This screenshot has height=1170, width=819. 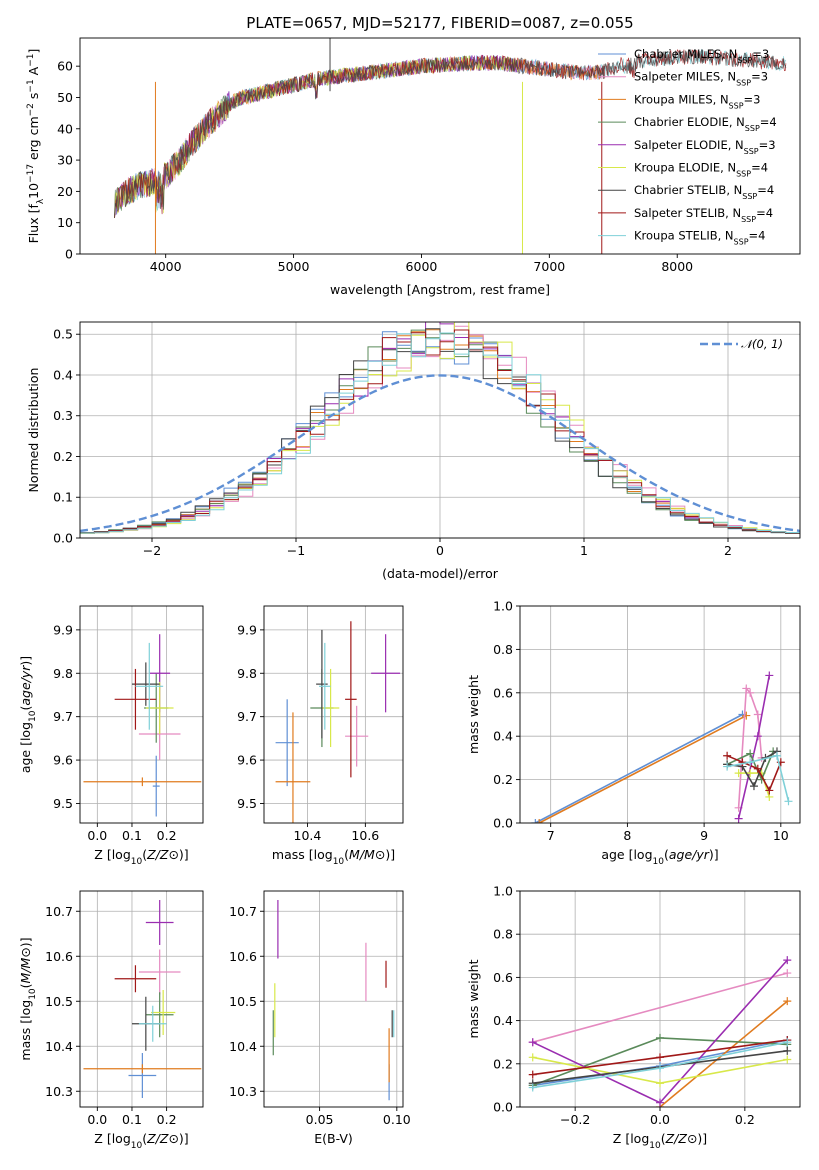 I want to click on x-tick-label: 0.2, so click(x=167, y=1119).